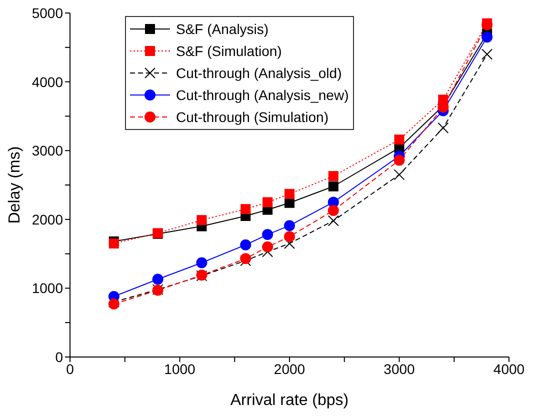 Image resolution: width=535 pixels, height=417 pixels. What do you see at coordinates (289, 400) in the screenshot?
I see `x-axis-title: Arrival rate (bps)` at bounding box center [289, 400].